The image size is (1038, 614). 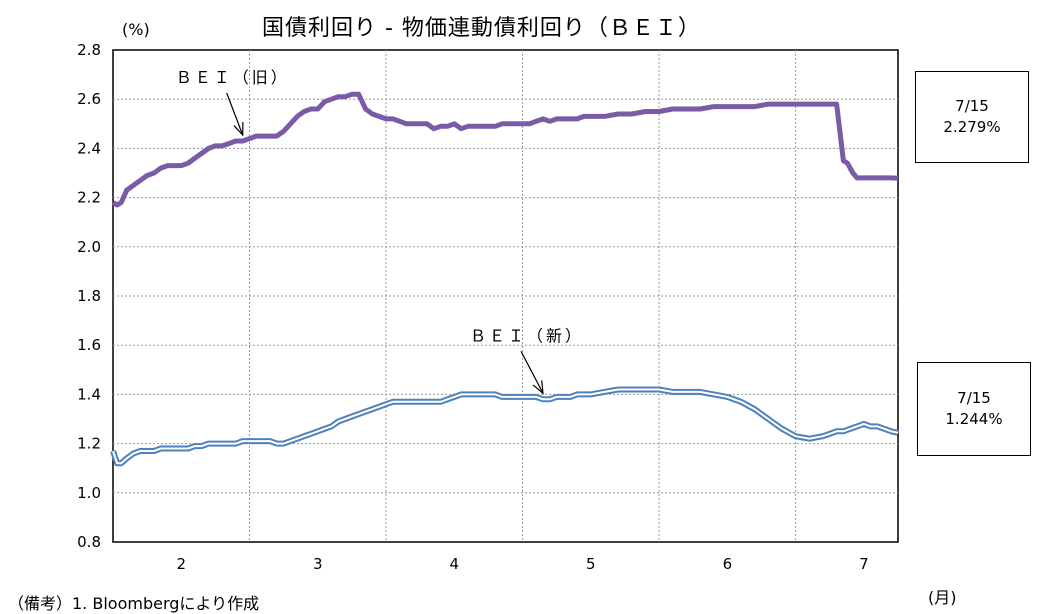 I want to click on y-tick-label: 2.2, so click(x=89, y=198).